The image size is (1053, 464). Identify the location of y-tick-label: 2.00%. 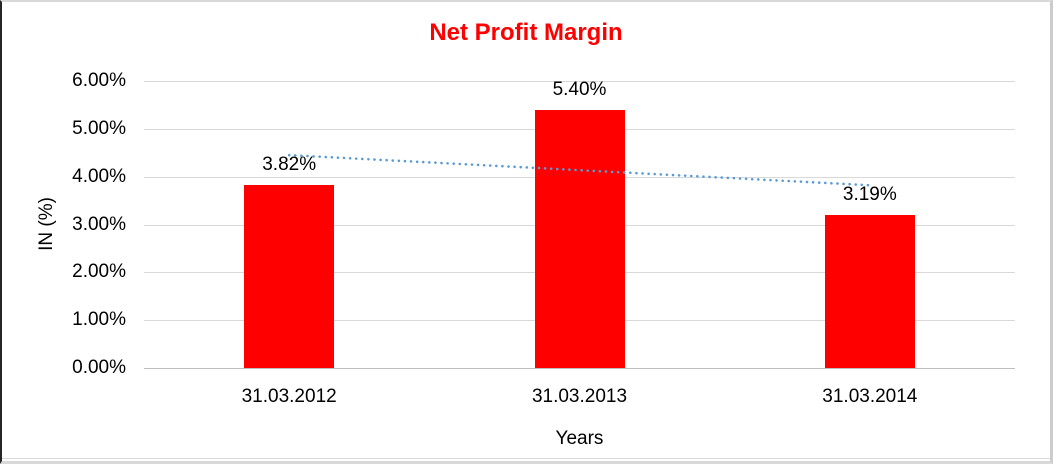
(99, 272).